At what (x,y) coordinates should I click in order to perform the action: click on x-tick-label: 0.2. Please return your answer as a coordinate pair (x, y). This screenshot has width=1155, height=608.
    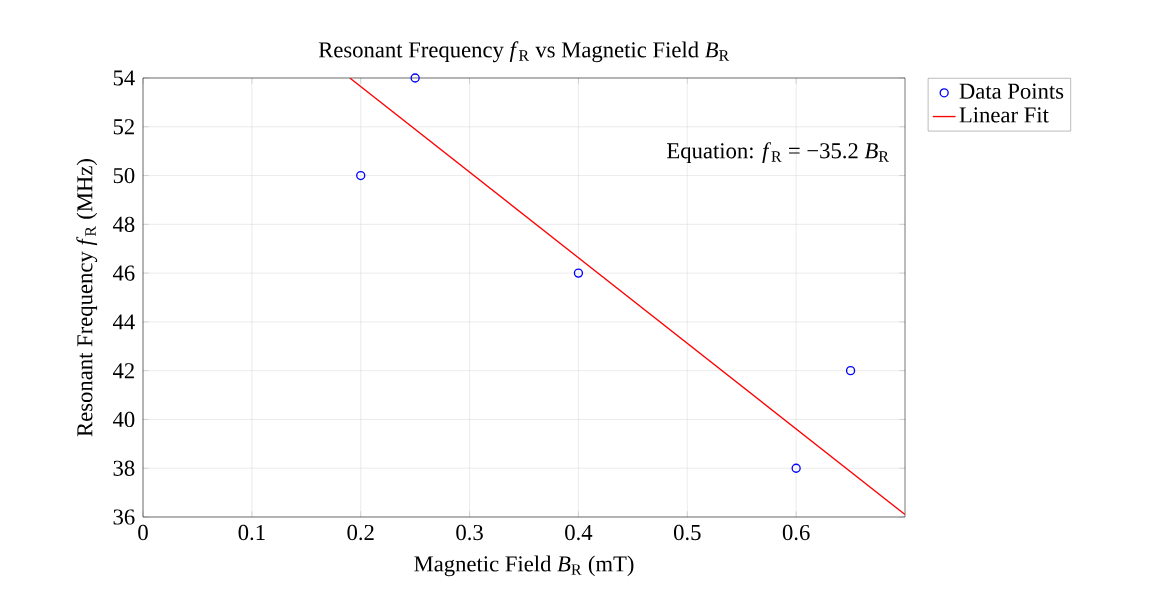
    Looking at the image, I should click on (360, 532).